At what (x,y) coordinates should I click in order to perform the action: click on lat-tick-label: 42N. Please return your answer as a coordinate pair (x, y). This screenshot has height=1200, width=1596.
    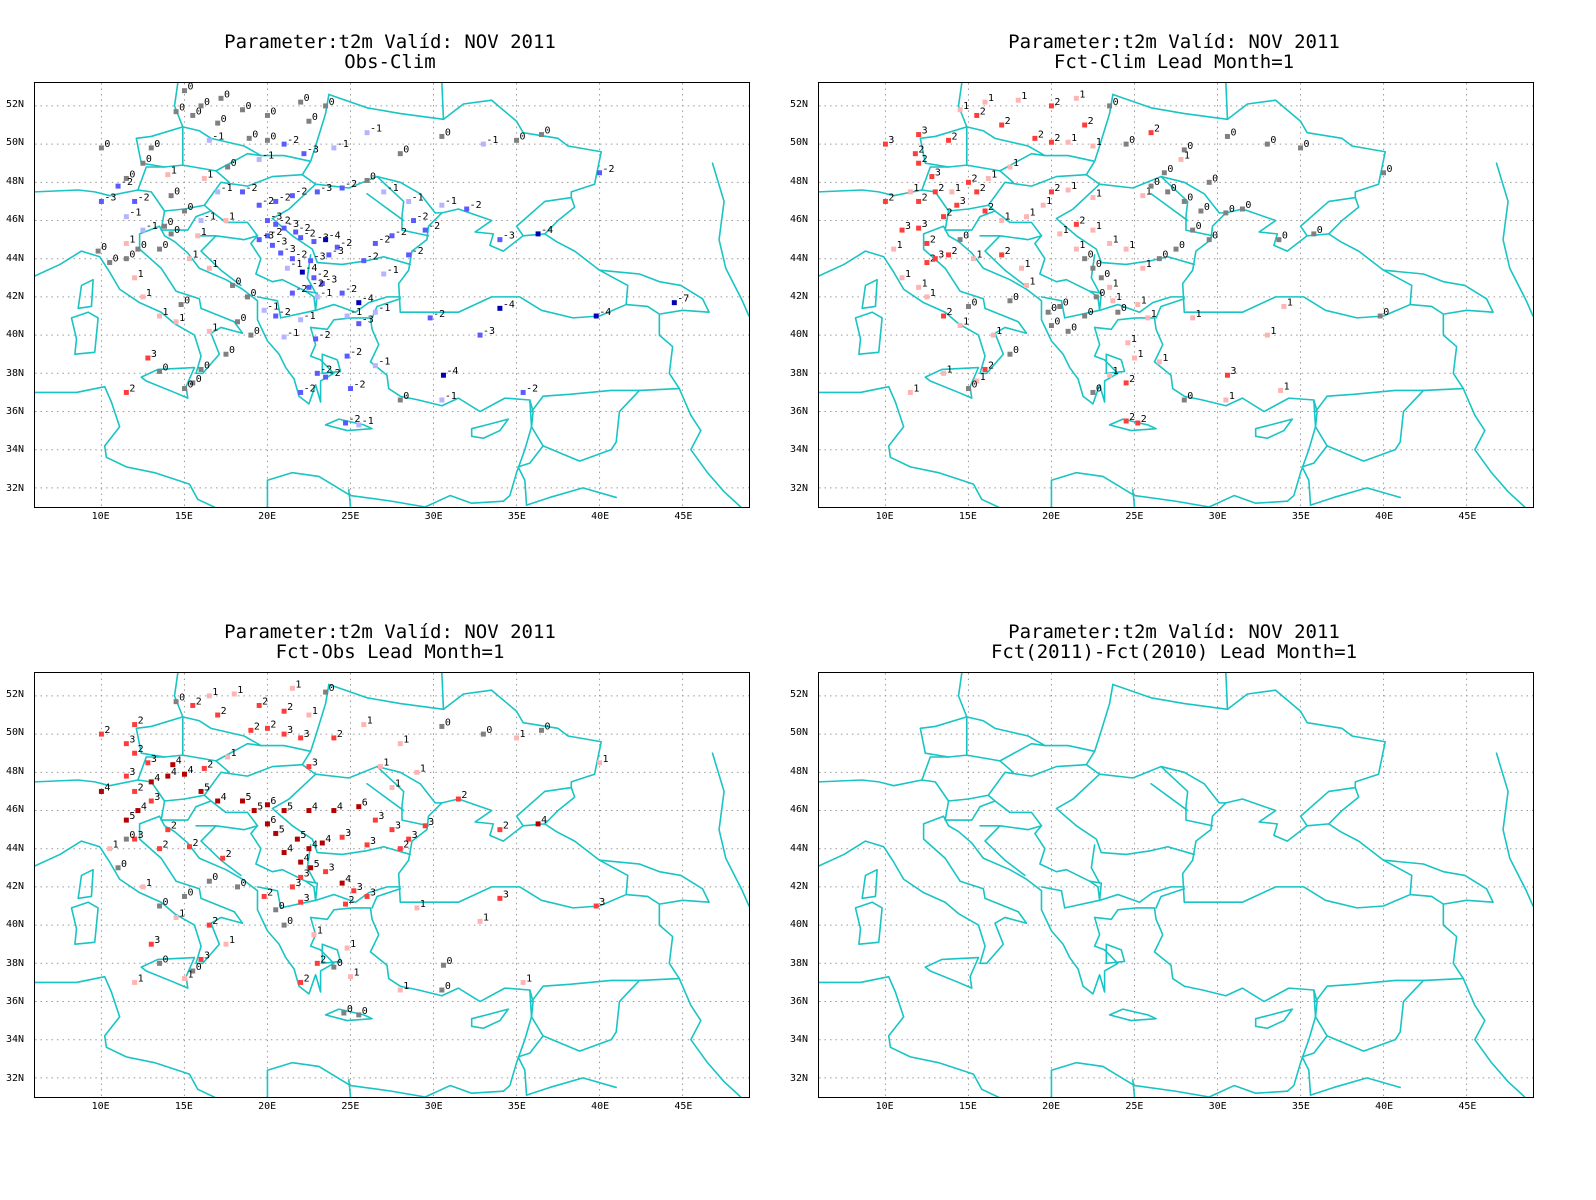
    Looking at the image, I should click on (799, 886).